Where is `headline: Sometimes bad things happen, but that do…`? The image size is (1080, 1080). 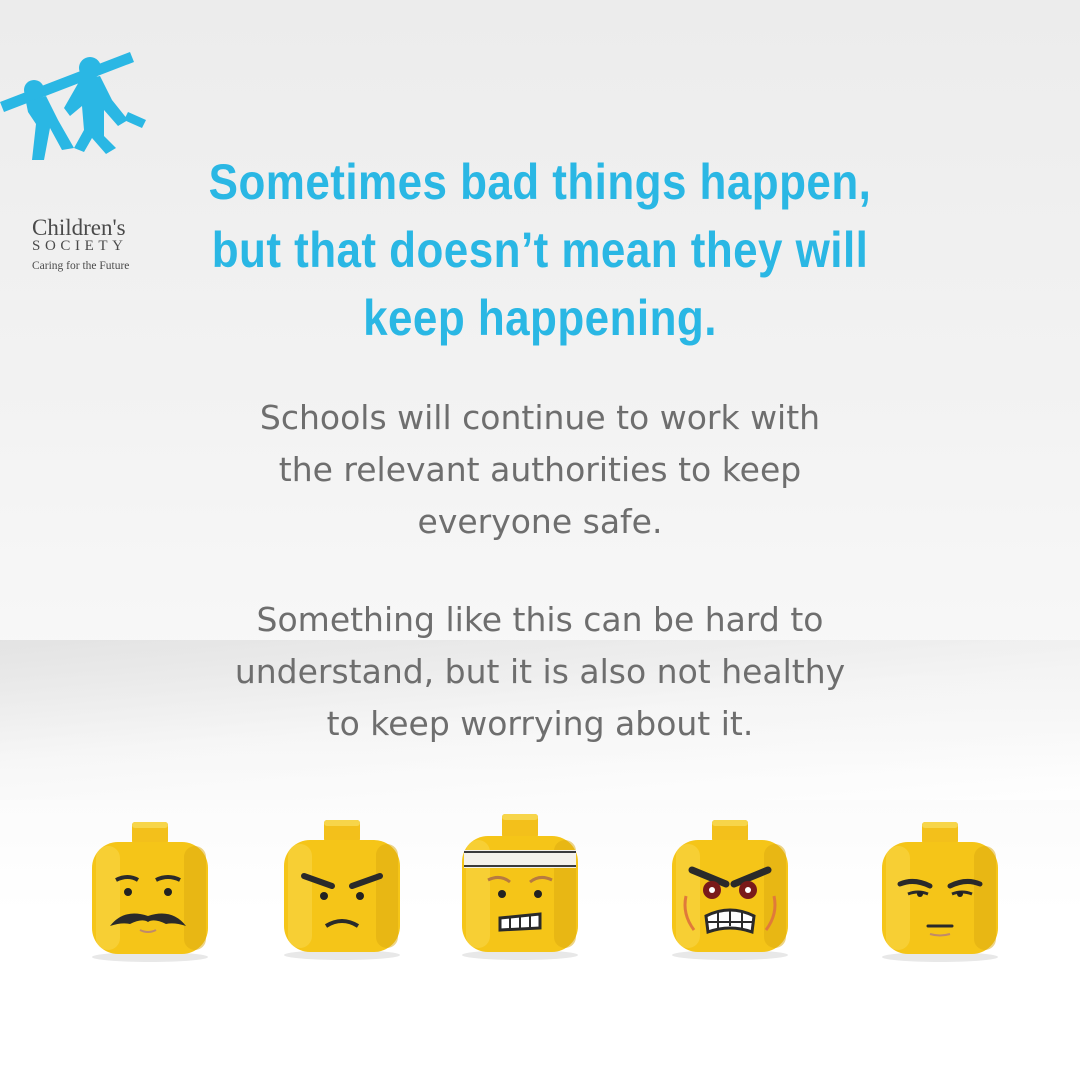
headline: Sometimes bad things happen, but that do… is located at coordinates (540, 250).